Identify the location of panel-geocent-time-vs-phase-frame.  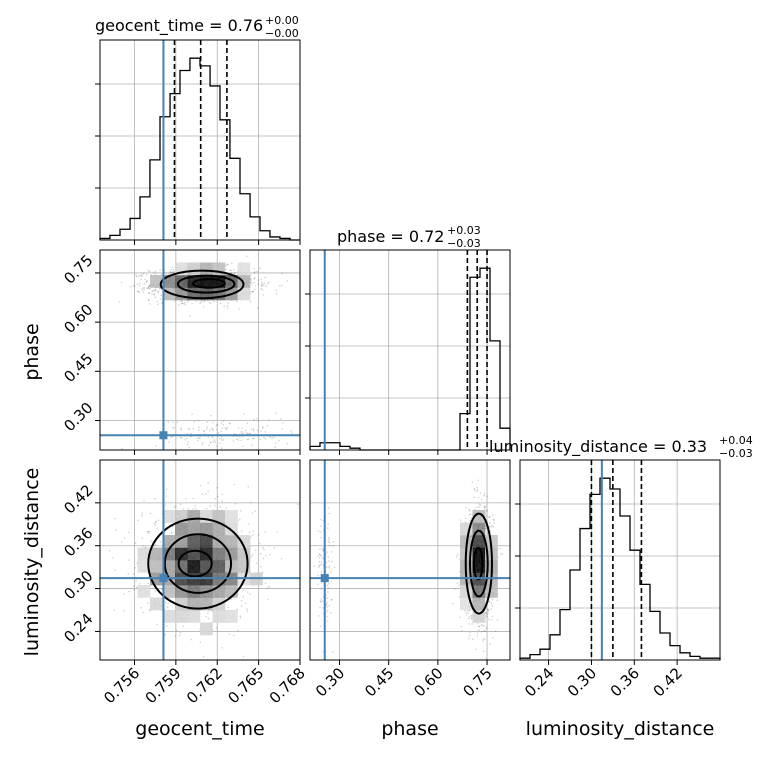
(200, 350).